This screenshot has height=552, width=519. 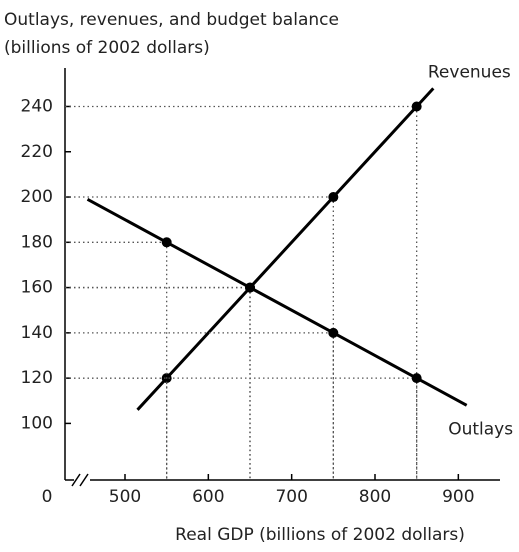 I want to click on y-tick-label: 180, so click(x=37, y=242).